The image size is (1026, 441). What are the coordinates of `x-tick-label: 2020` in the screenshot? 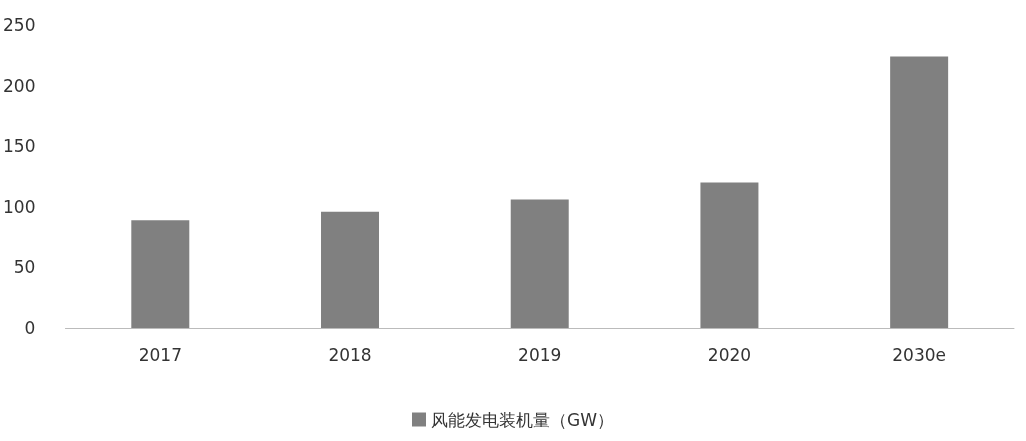 It's located at (729, 354).